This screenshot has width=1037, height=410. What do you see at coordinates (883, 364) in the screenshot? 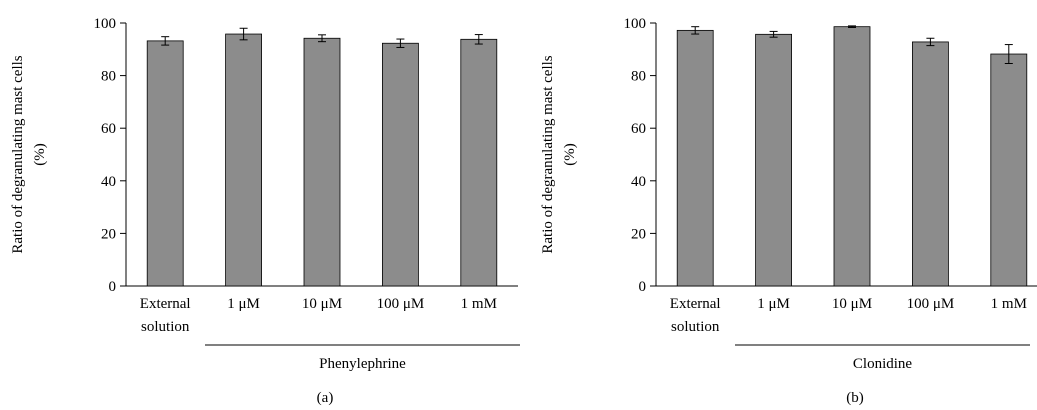
I see `group-label: Clonidine` at bounding box center [883, 364].